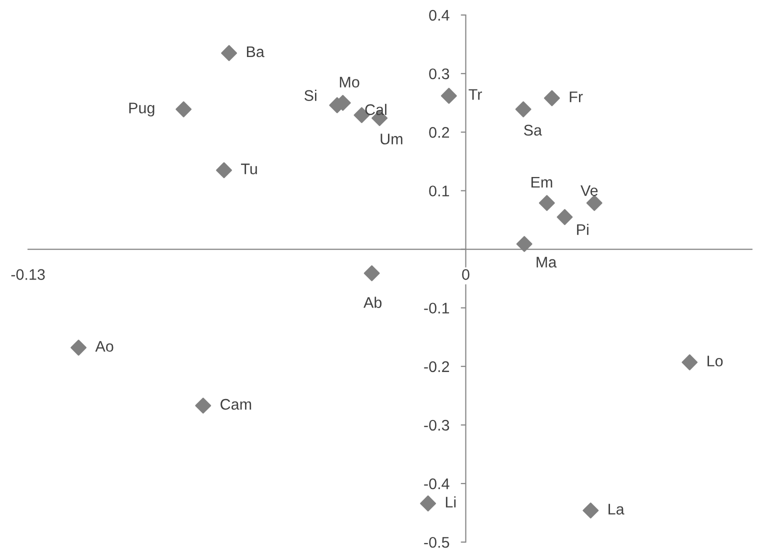 The image size is (758, 556). I want to click on annotation: Cal, so click(375, 110).